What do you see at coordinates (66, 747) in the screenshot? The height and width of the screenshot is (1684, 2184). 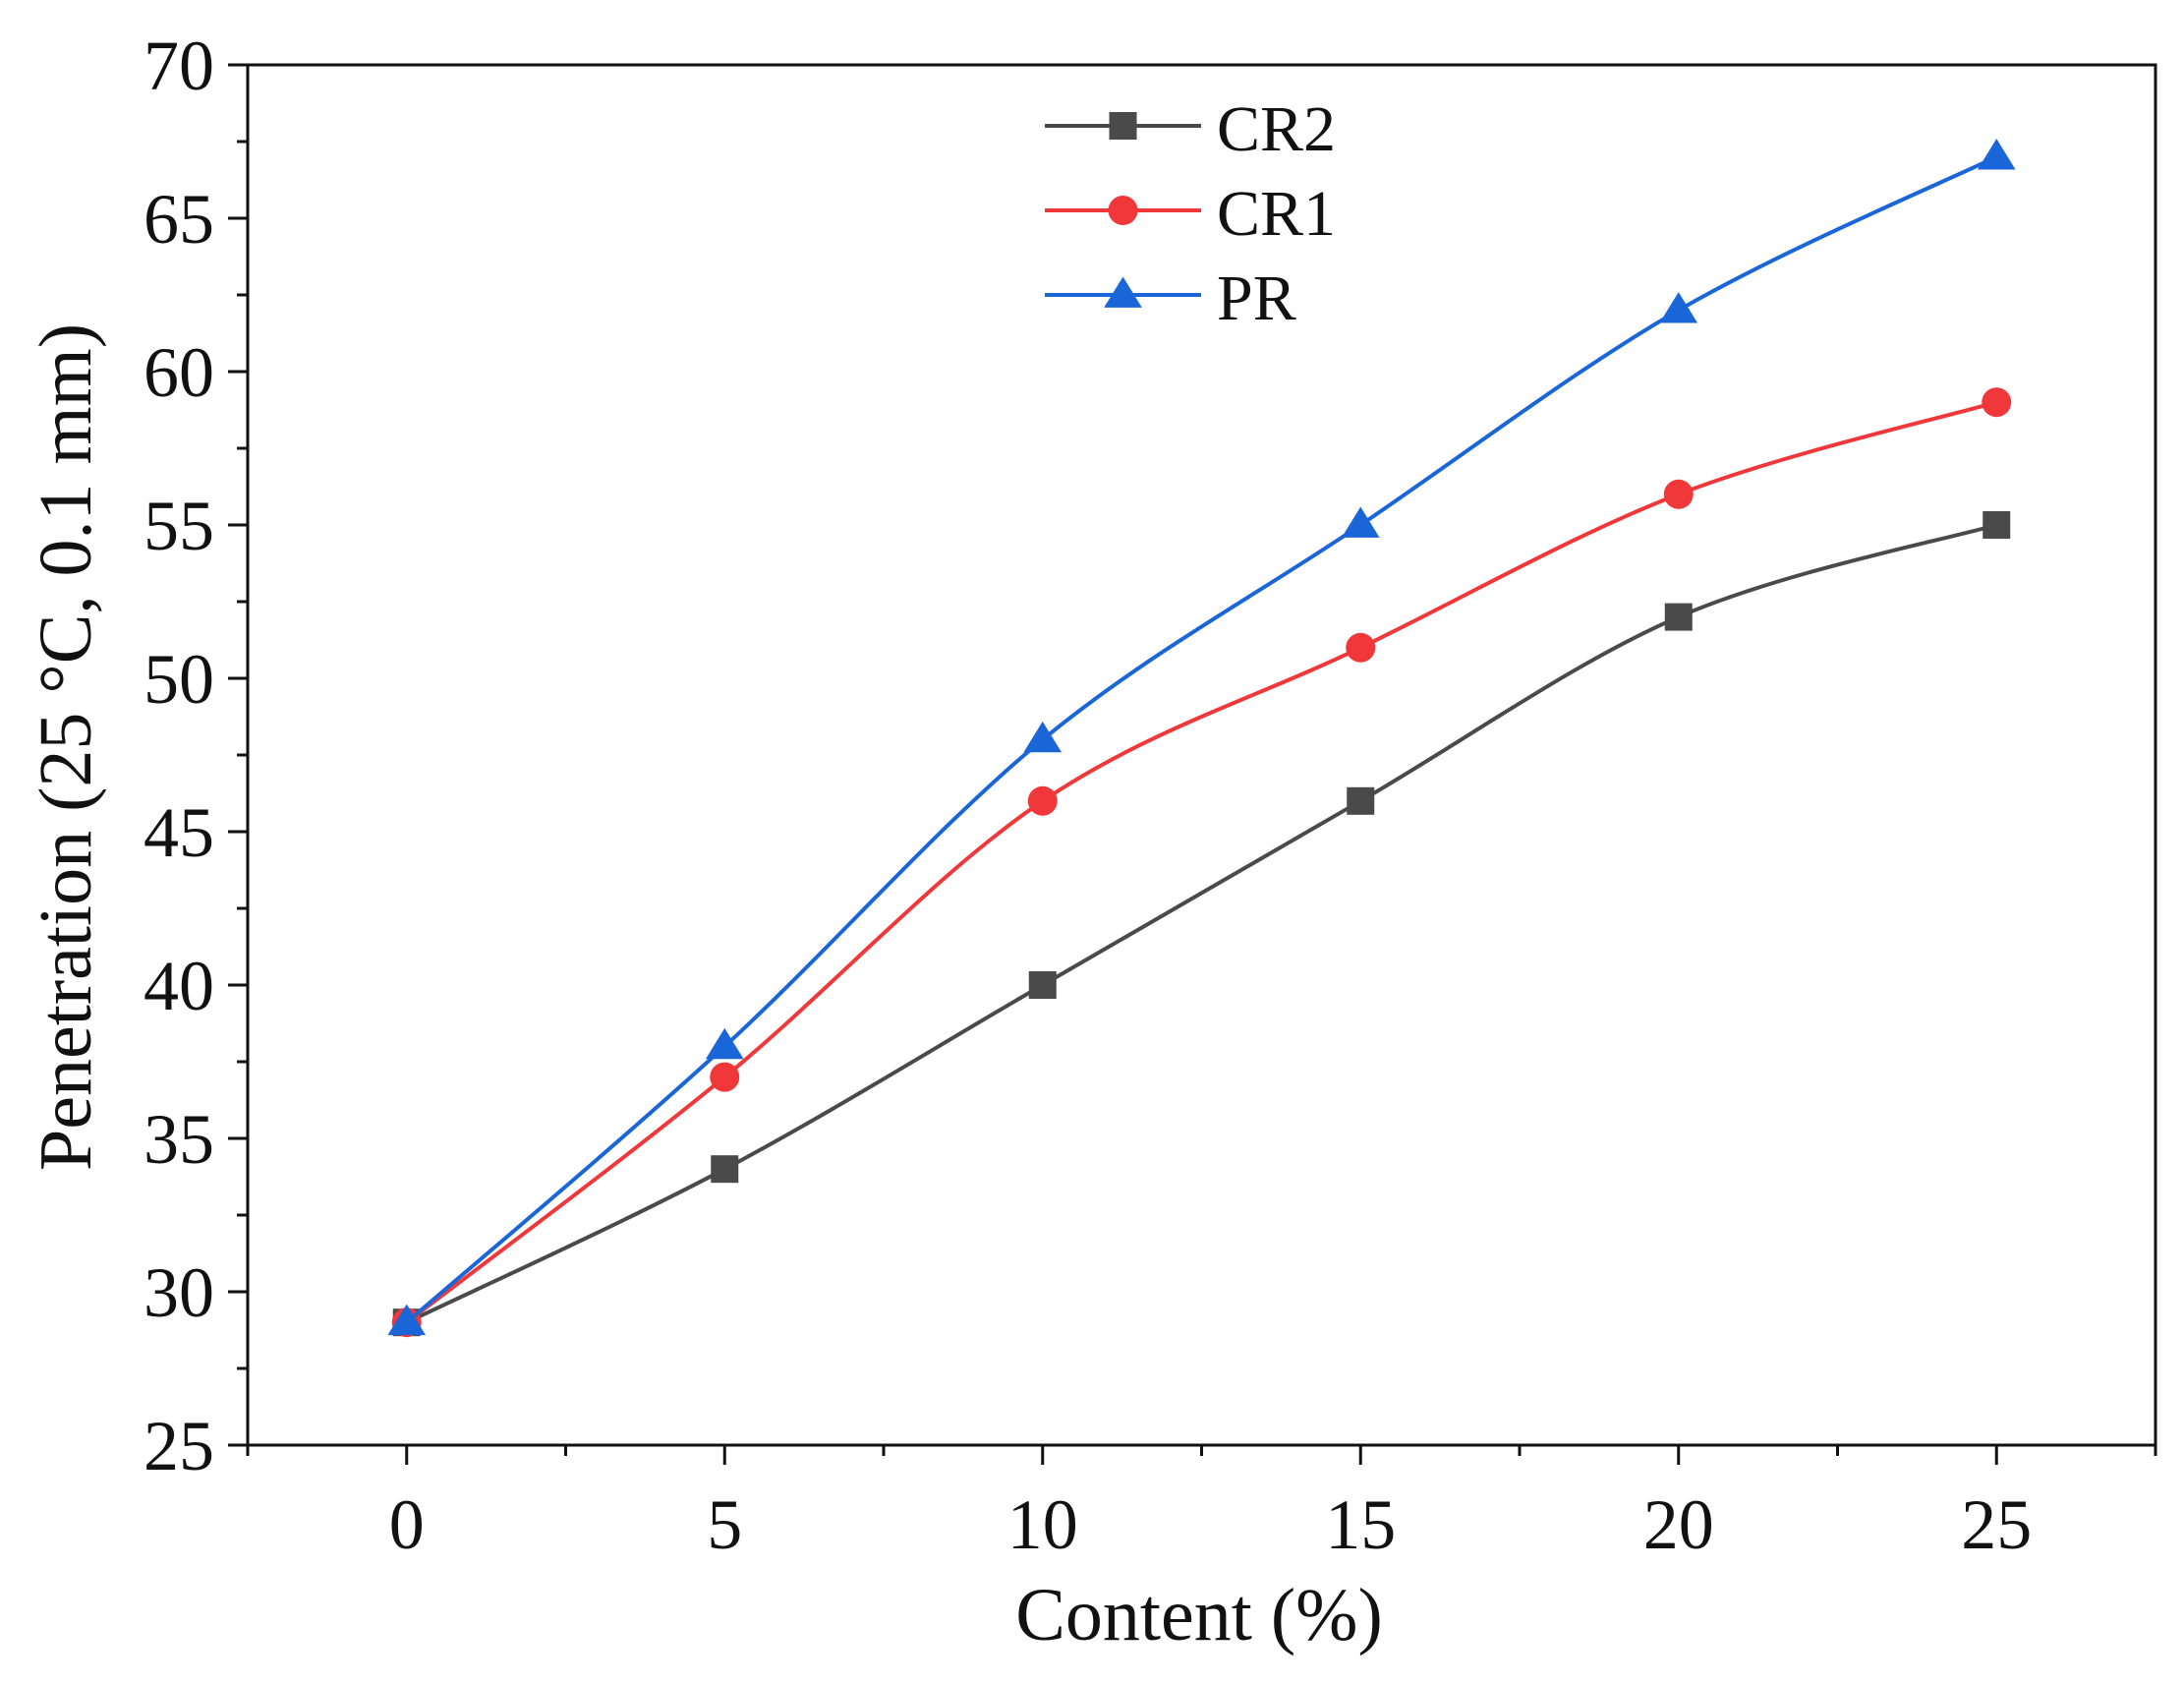 I see `y-axis-title: Penetration (25 °C, 0.1 mm)` at bounding box center [66, 747].